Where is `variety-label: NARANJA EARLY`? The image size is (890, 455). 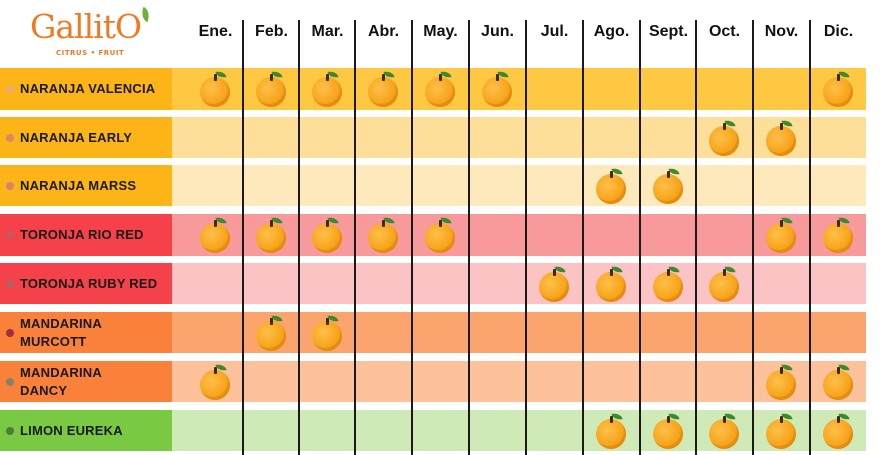
variety-label: NARANJA EARLY is located at coordinates (86, 137).